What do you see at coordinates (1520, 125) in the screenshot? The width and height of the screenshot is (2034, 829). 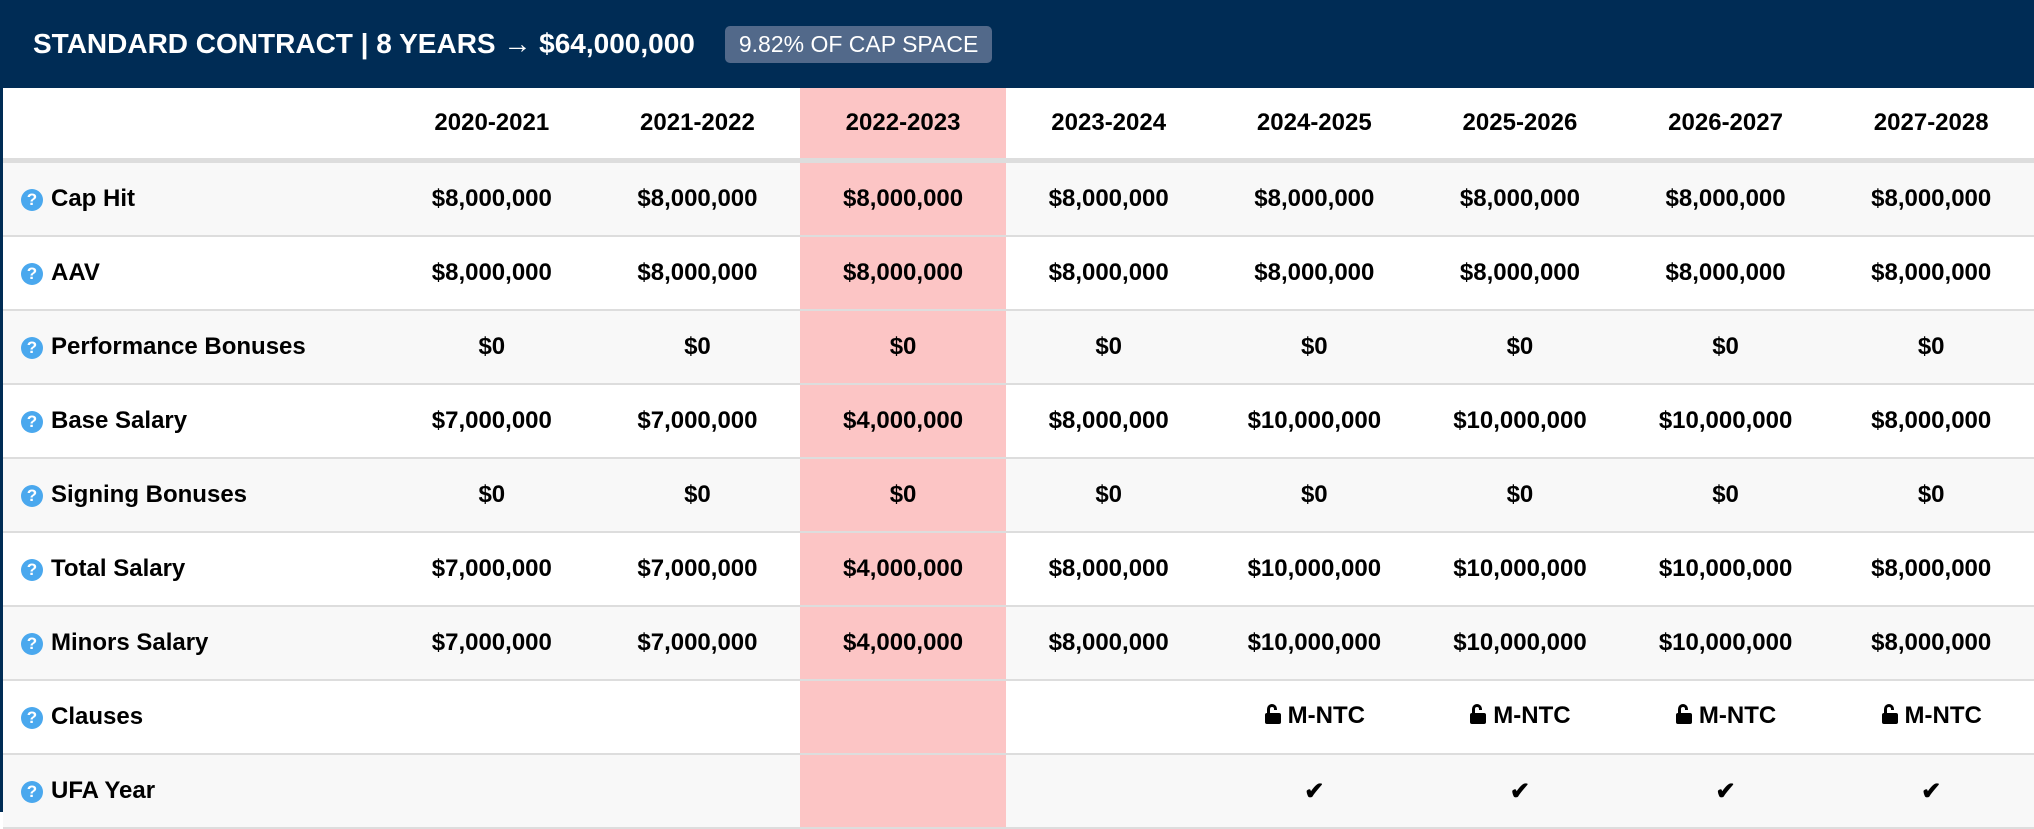 I see `season-header: 2025-2026` at bounding box center [1520, 125].